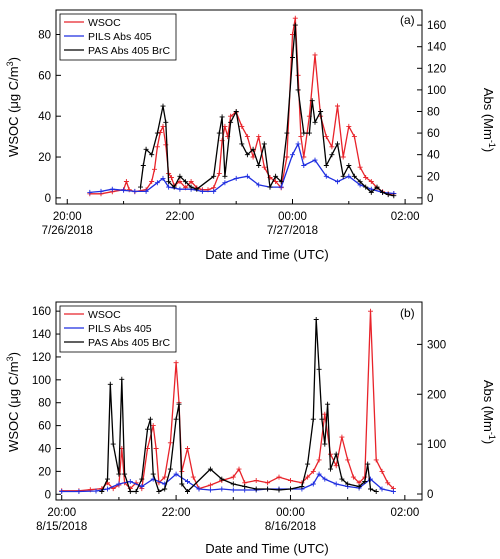 Image resolution: width=500 pixels, height=559 pixels. Describe the element at coordinates (290, 513) in the screenshot. I see `x-tick-label: 00:00` at that location.